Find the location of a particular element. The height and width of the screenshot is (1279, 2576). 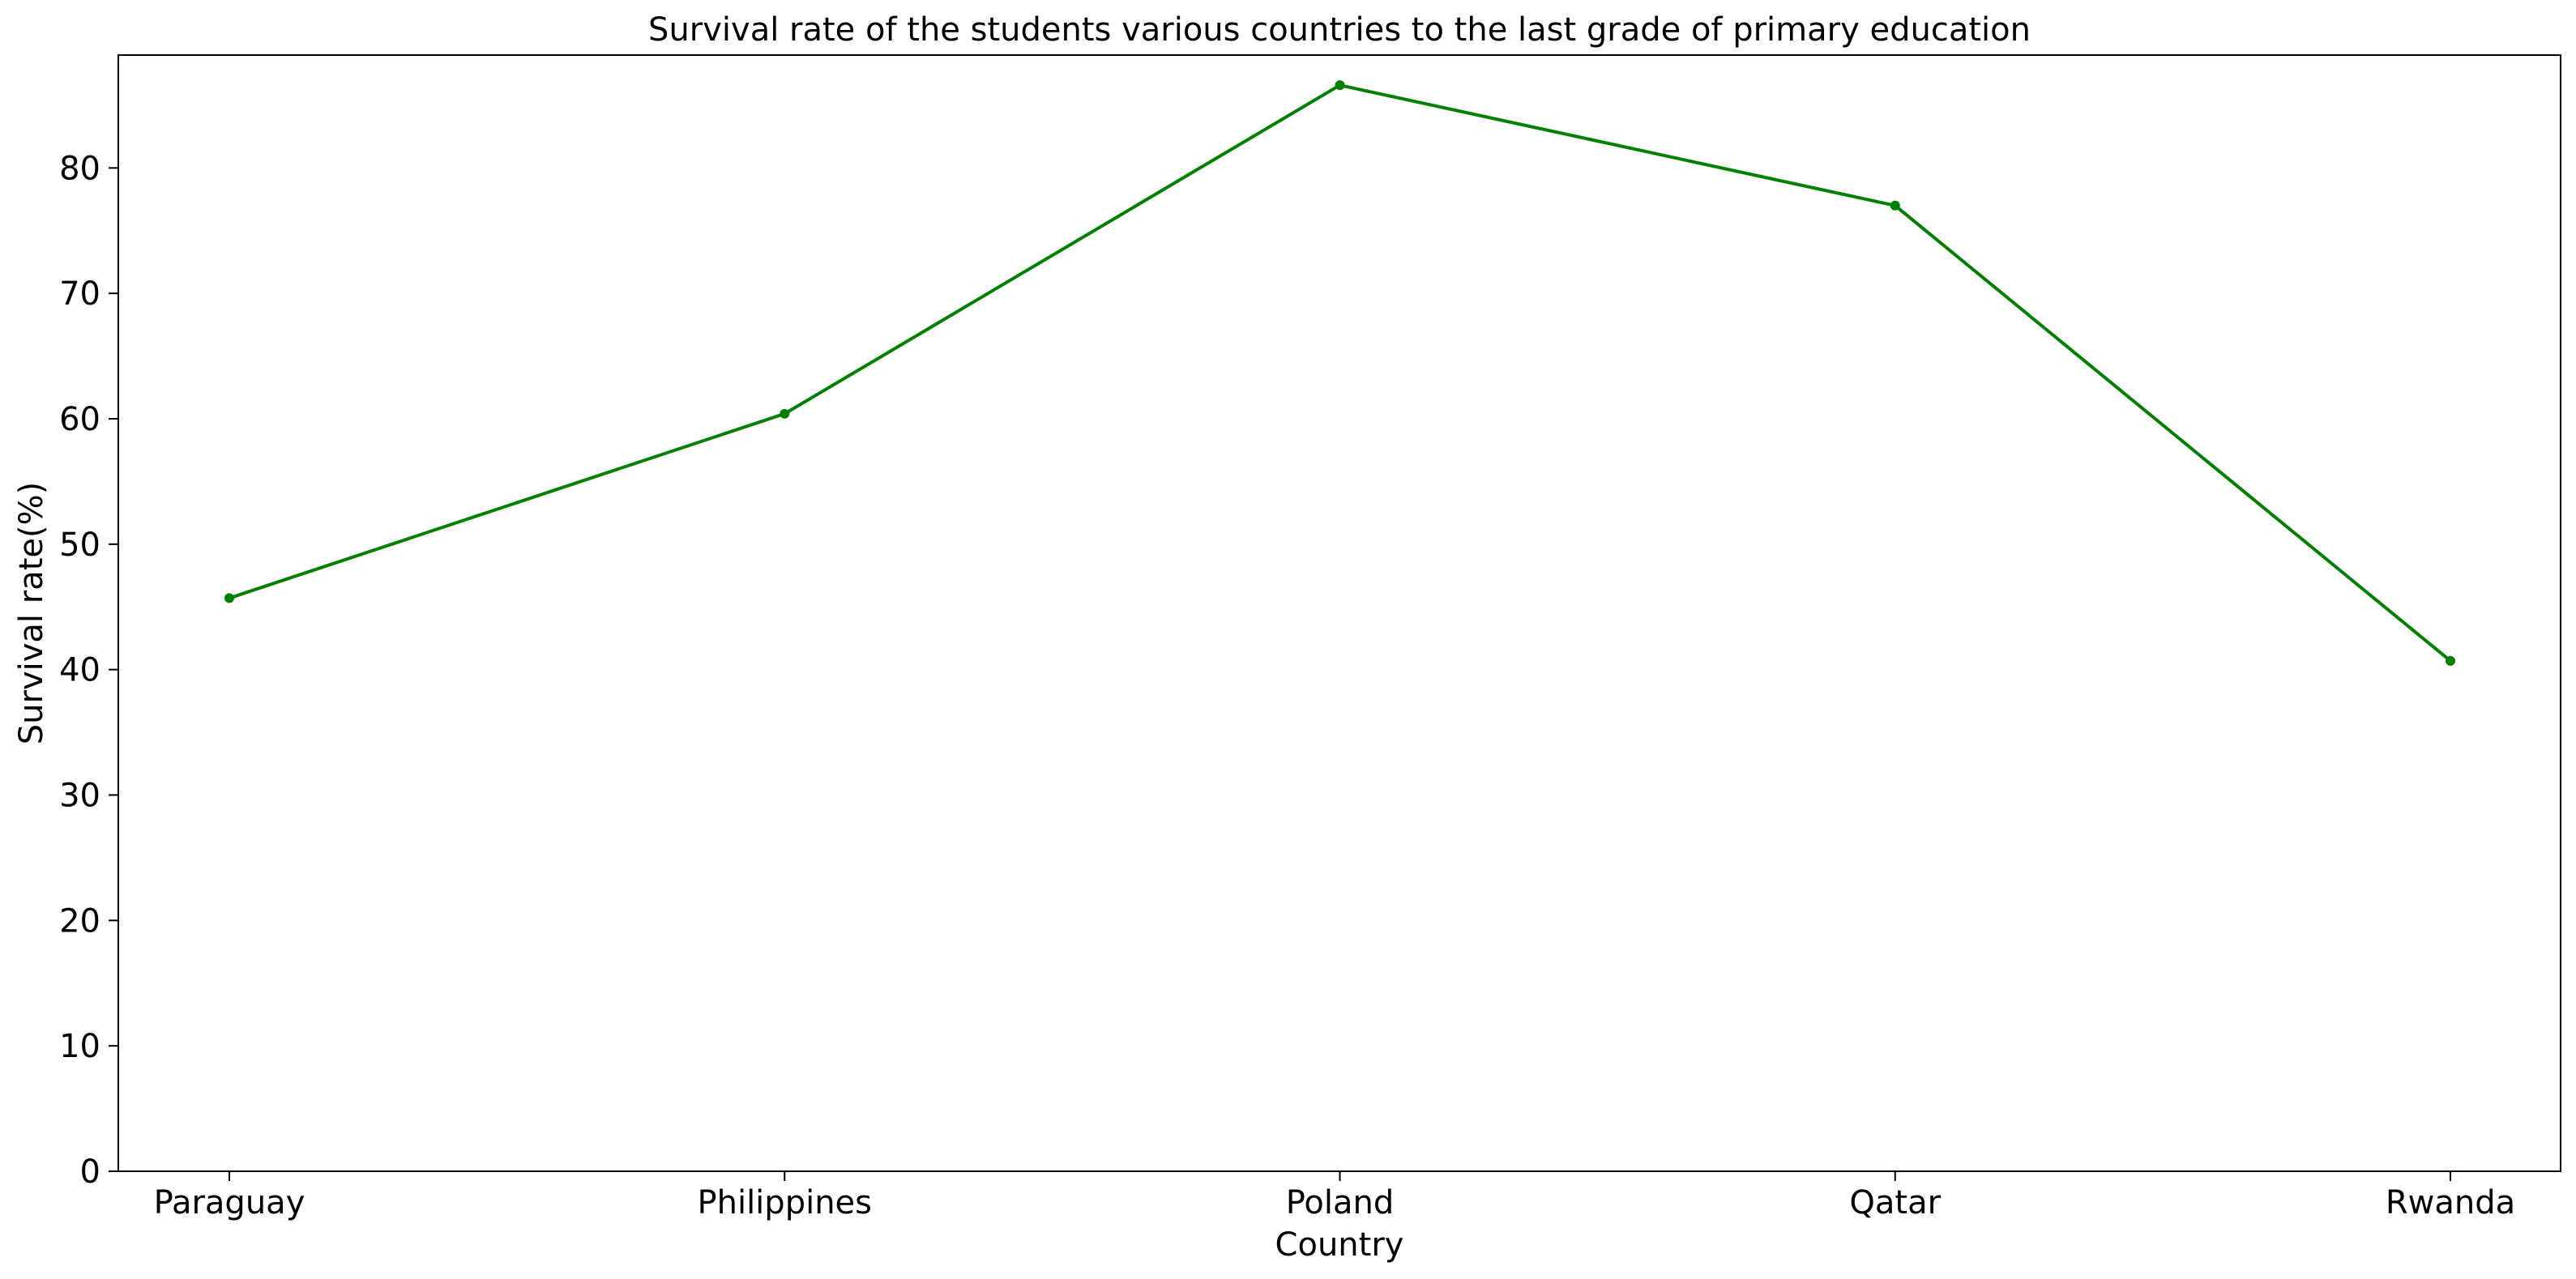

data-point-poland is located at coordinates (1340, 85).